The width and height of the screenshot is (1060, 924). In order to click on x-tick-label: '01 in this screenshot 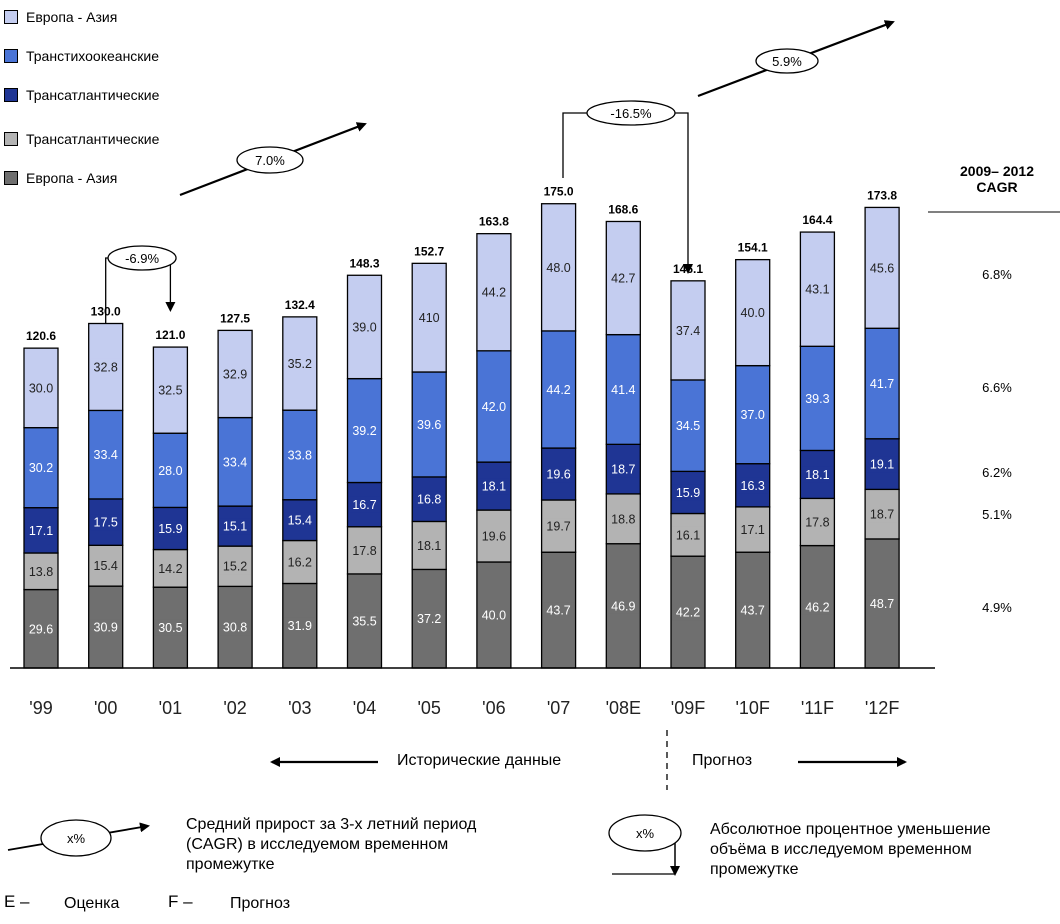, I will do `click(170, 708)`.